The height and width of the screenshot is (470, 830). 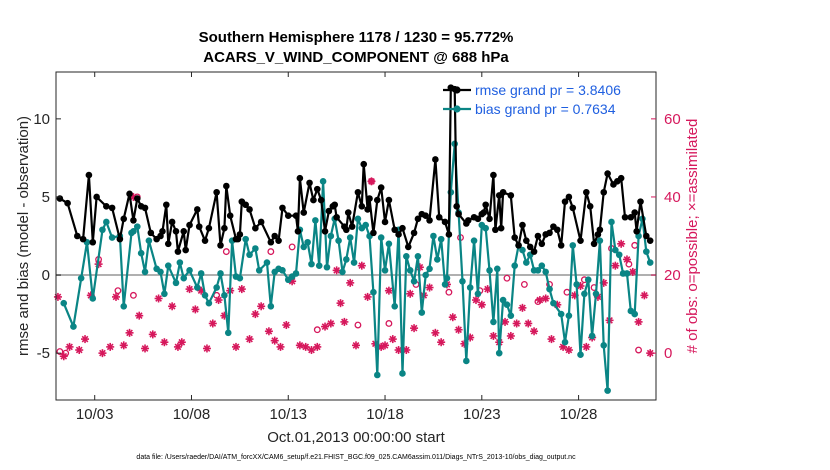 What do you see at coordinates (666, 236) in the screenshot?
I see `y2-axis-ticks: 0 20 40 60` at bounding box center [666, 236].